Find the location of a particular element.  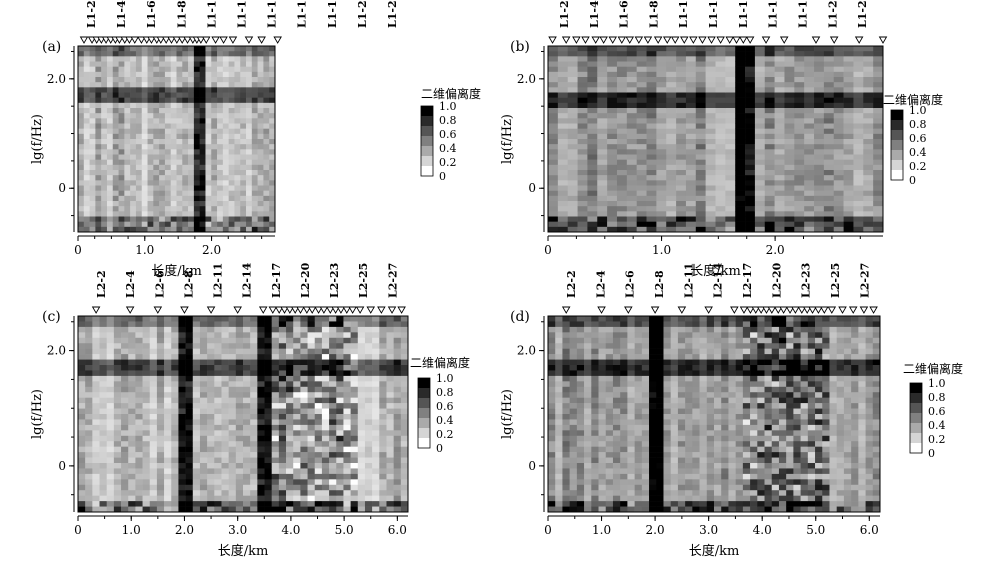

station-label: L2-11 is located at coordinates (218, 280).